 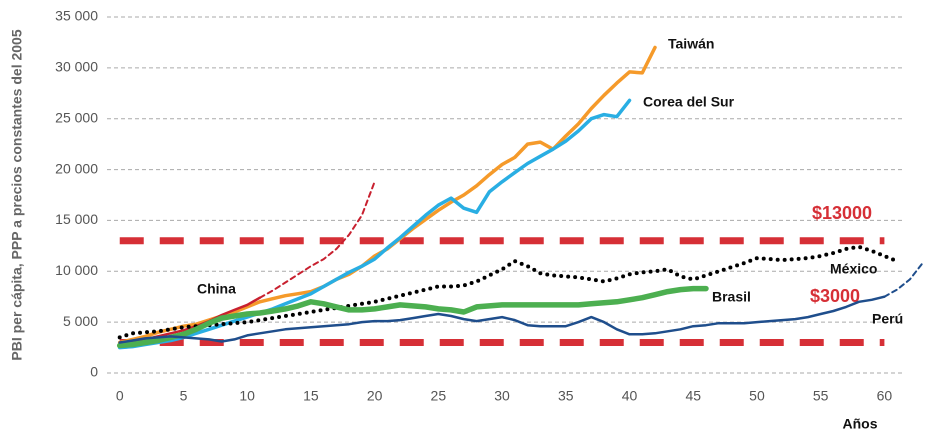 What do you see at coordinates (757, 396) in the screenshot?
I see `x-tick-label: 50` at bounding box center [757, 396].